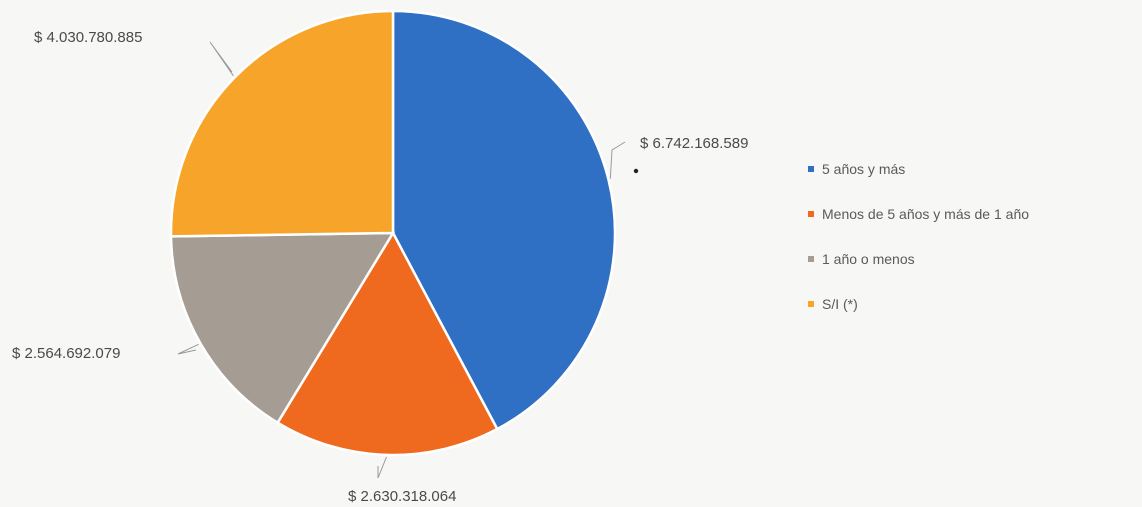  I want to click on legend-label-1: 5 años y más, so click(863, 169).